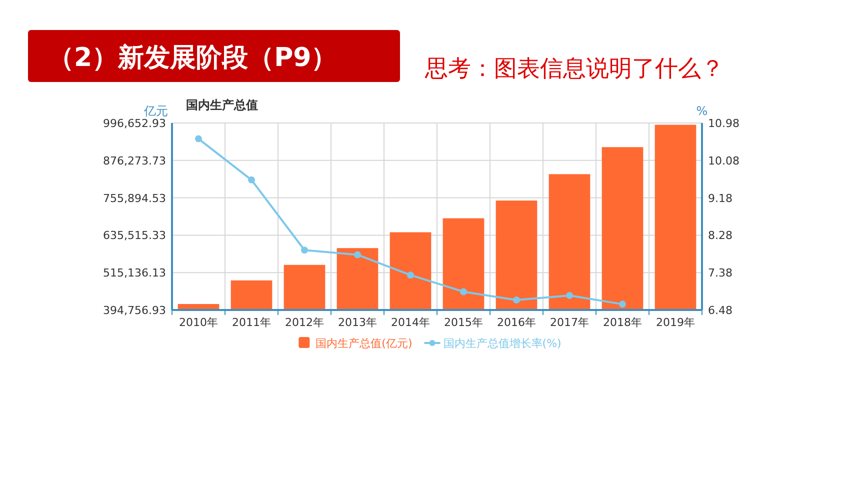 This screenshot has height=484, width=860. What do you see at coordinates (569, 322) in the screenshot?
I see `x-tick-label: 2017年` at bounding box center [569, 322].